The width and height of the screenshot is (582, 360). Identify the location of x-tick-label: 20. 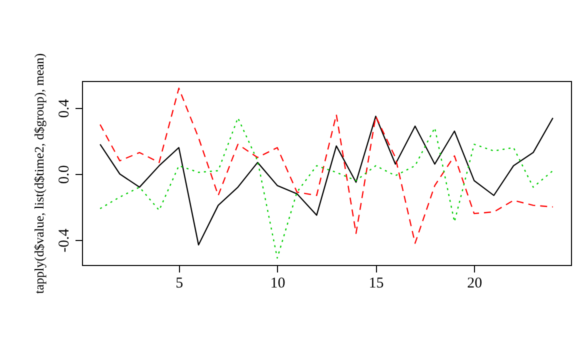
(474, 284).